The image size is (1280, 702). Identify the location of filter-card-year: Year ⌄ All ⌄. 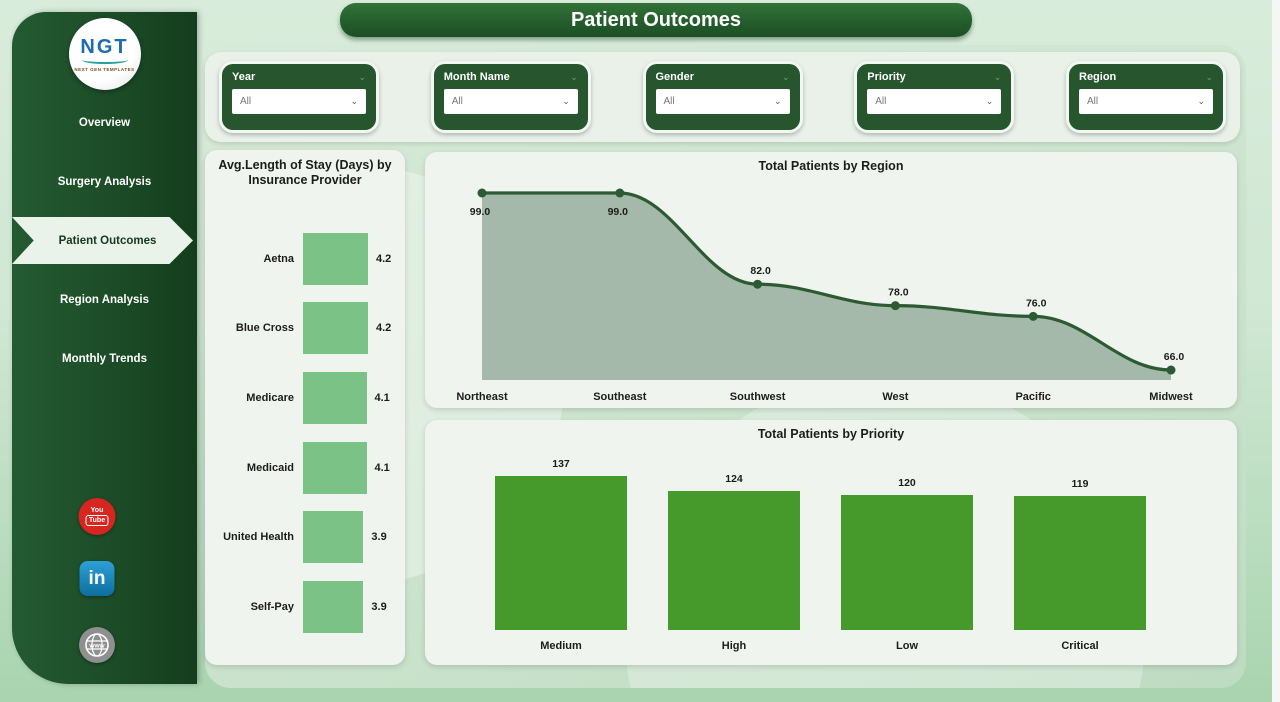
(299, 97).